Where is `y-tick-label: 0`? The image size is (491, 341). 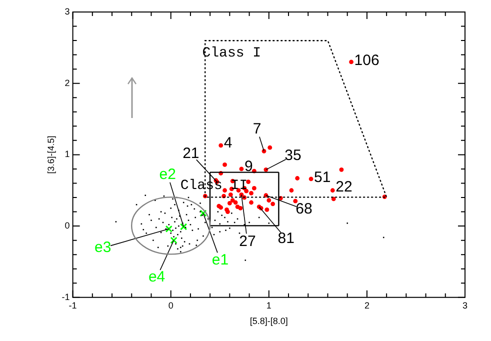
y-tick-label: 0 is located at coordinates (67, 225).